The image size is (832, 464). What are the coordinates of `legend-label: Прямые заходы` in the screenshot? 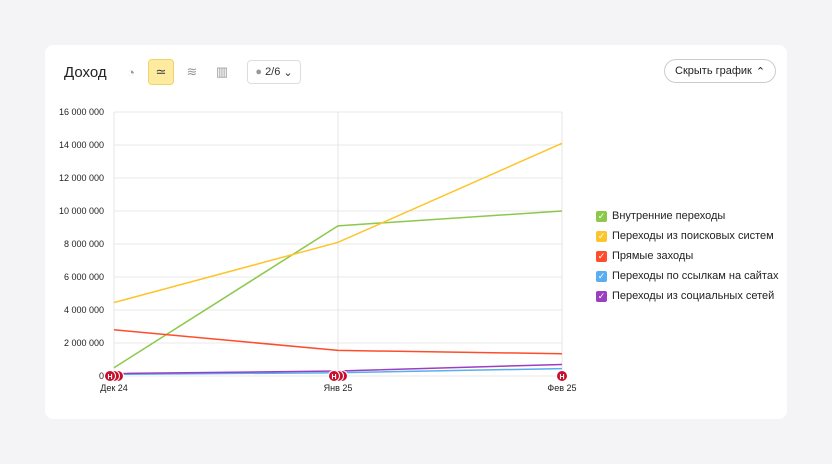 It's located at (653, 256).